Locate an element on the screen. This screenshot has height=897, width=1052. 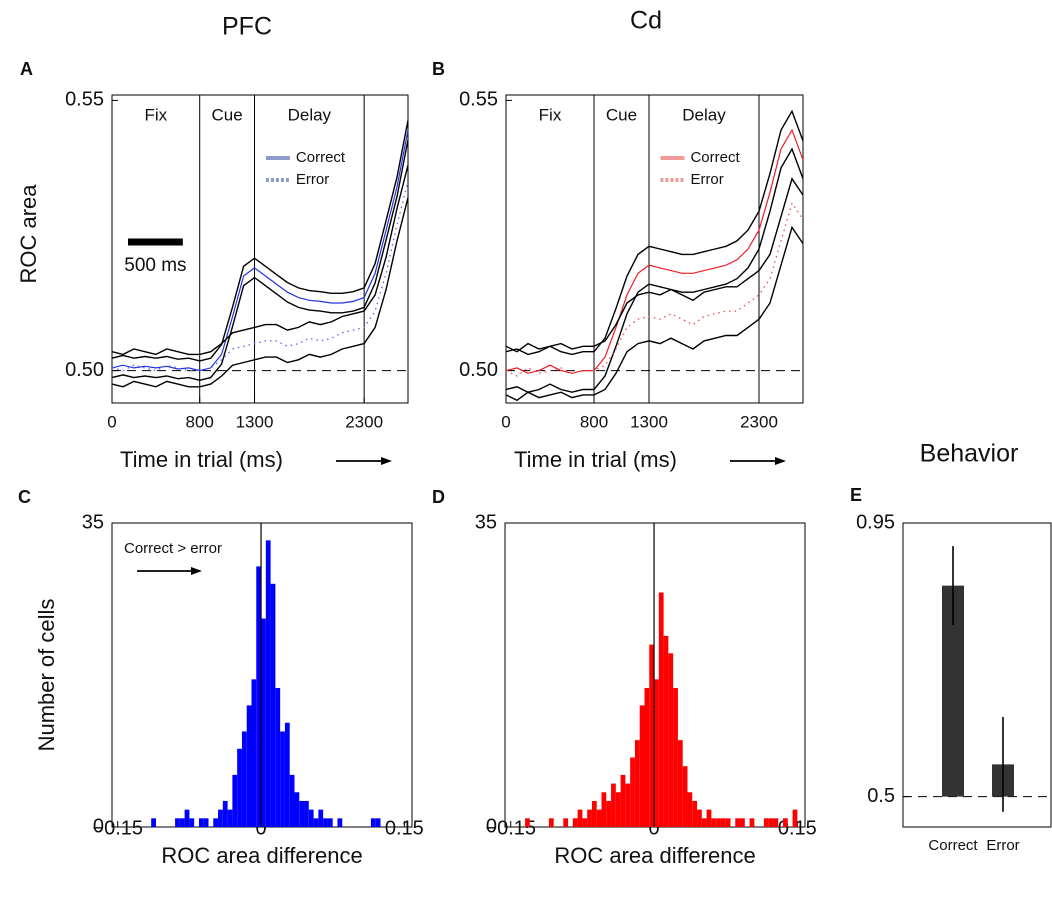
x-tick-label: Error is located at coordinates (1002, 845).